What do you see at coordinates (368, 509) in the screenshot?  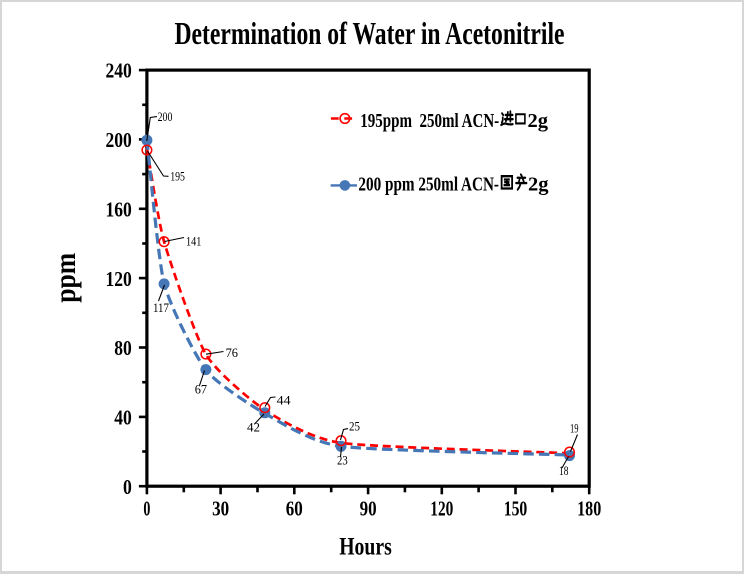 I see `svg-text: 90` at bounding box center [368, 509].